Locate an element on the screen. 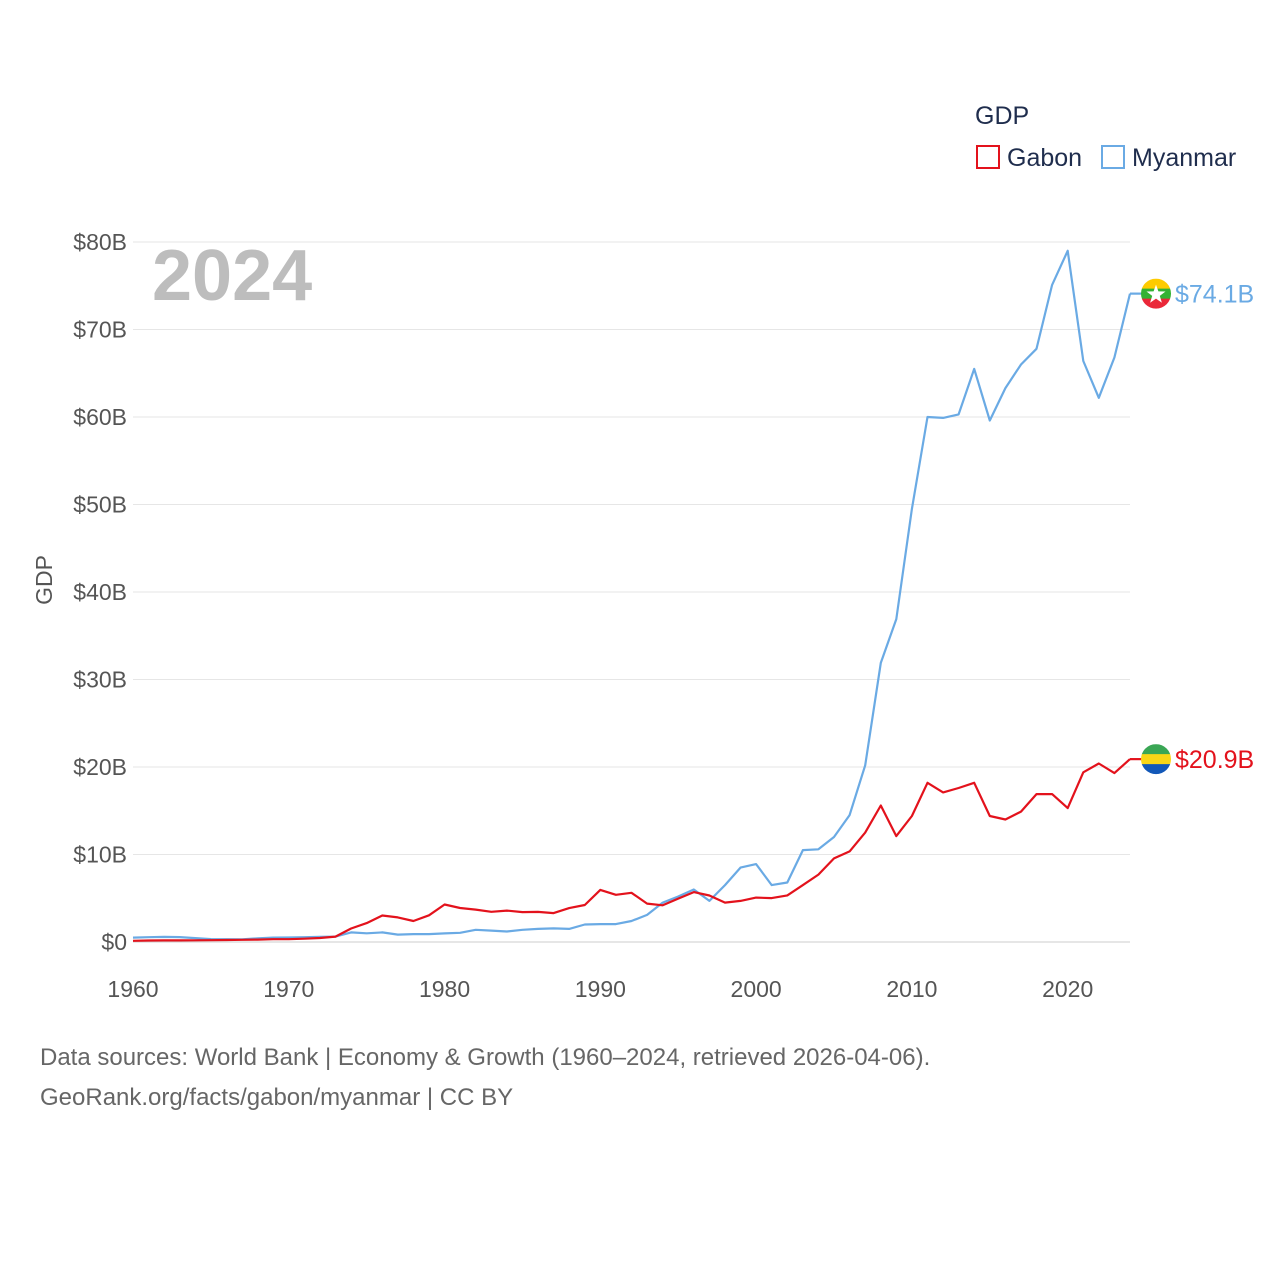  x-axis-tick-labels: 1960 1970 1980 1990 2000 2010 2020 is located at coordinates (600, 989).